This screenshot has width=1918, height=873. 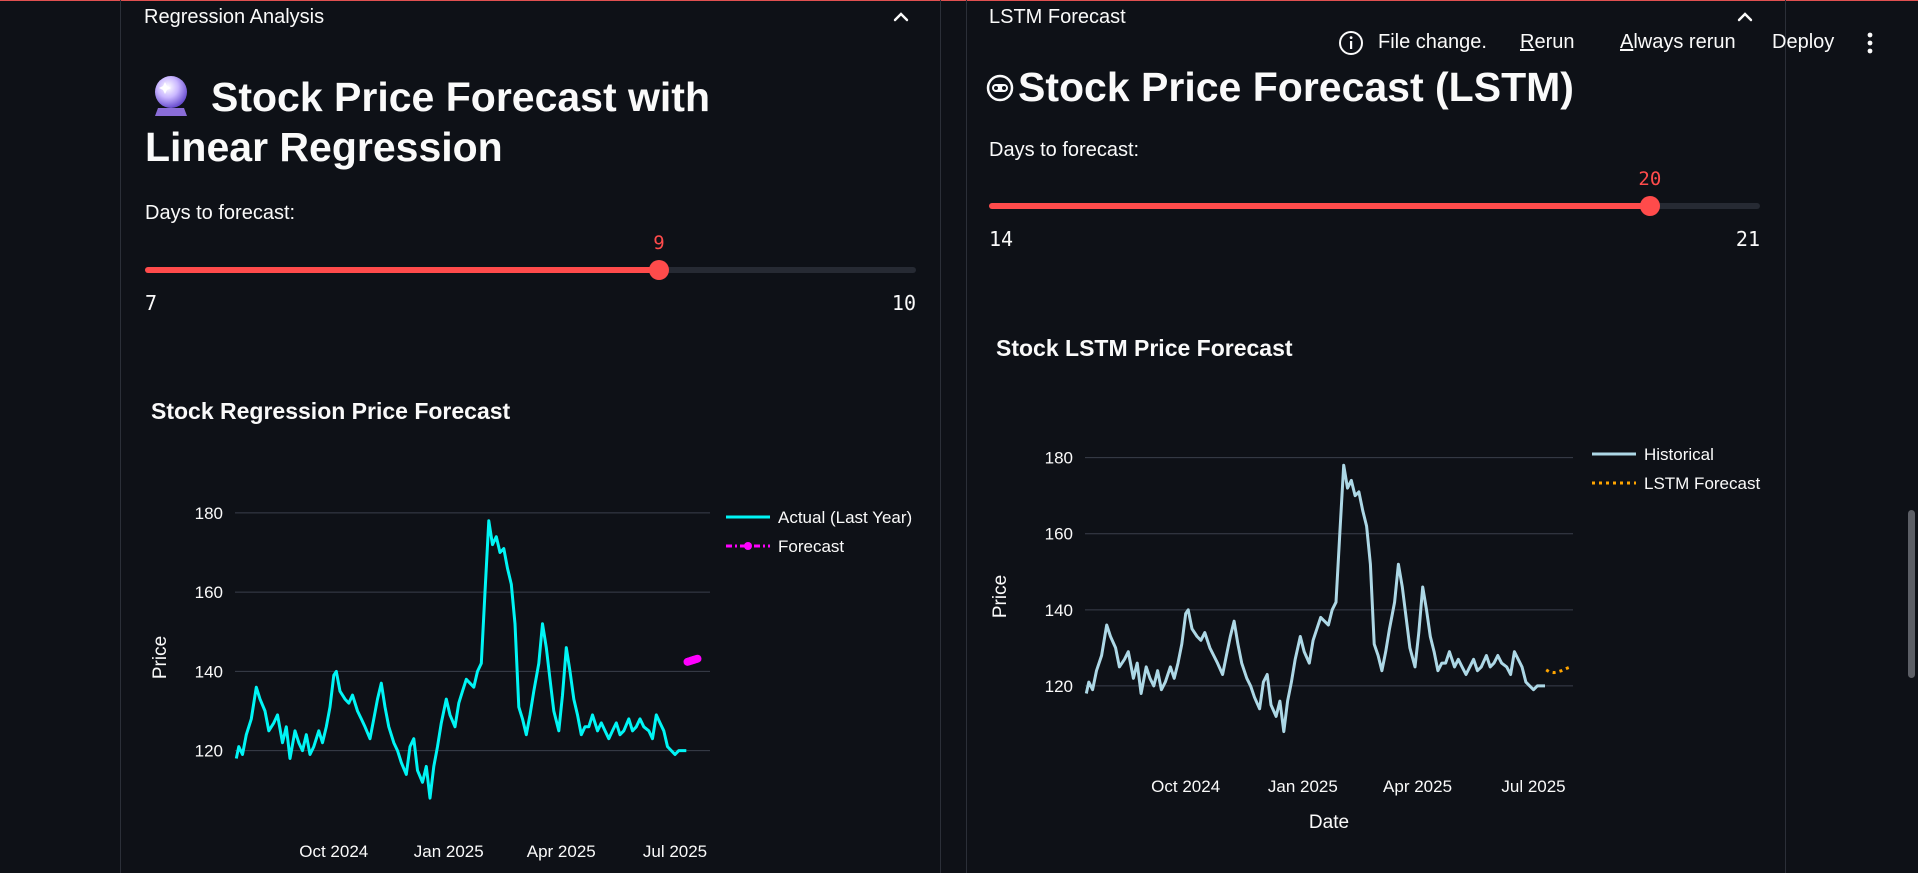 What do you see at coordinates (1554, 42) in the screenshot?
I see `rerun-label: erun` at bounding box center [1554, 42].